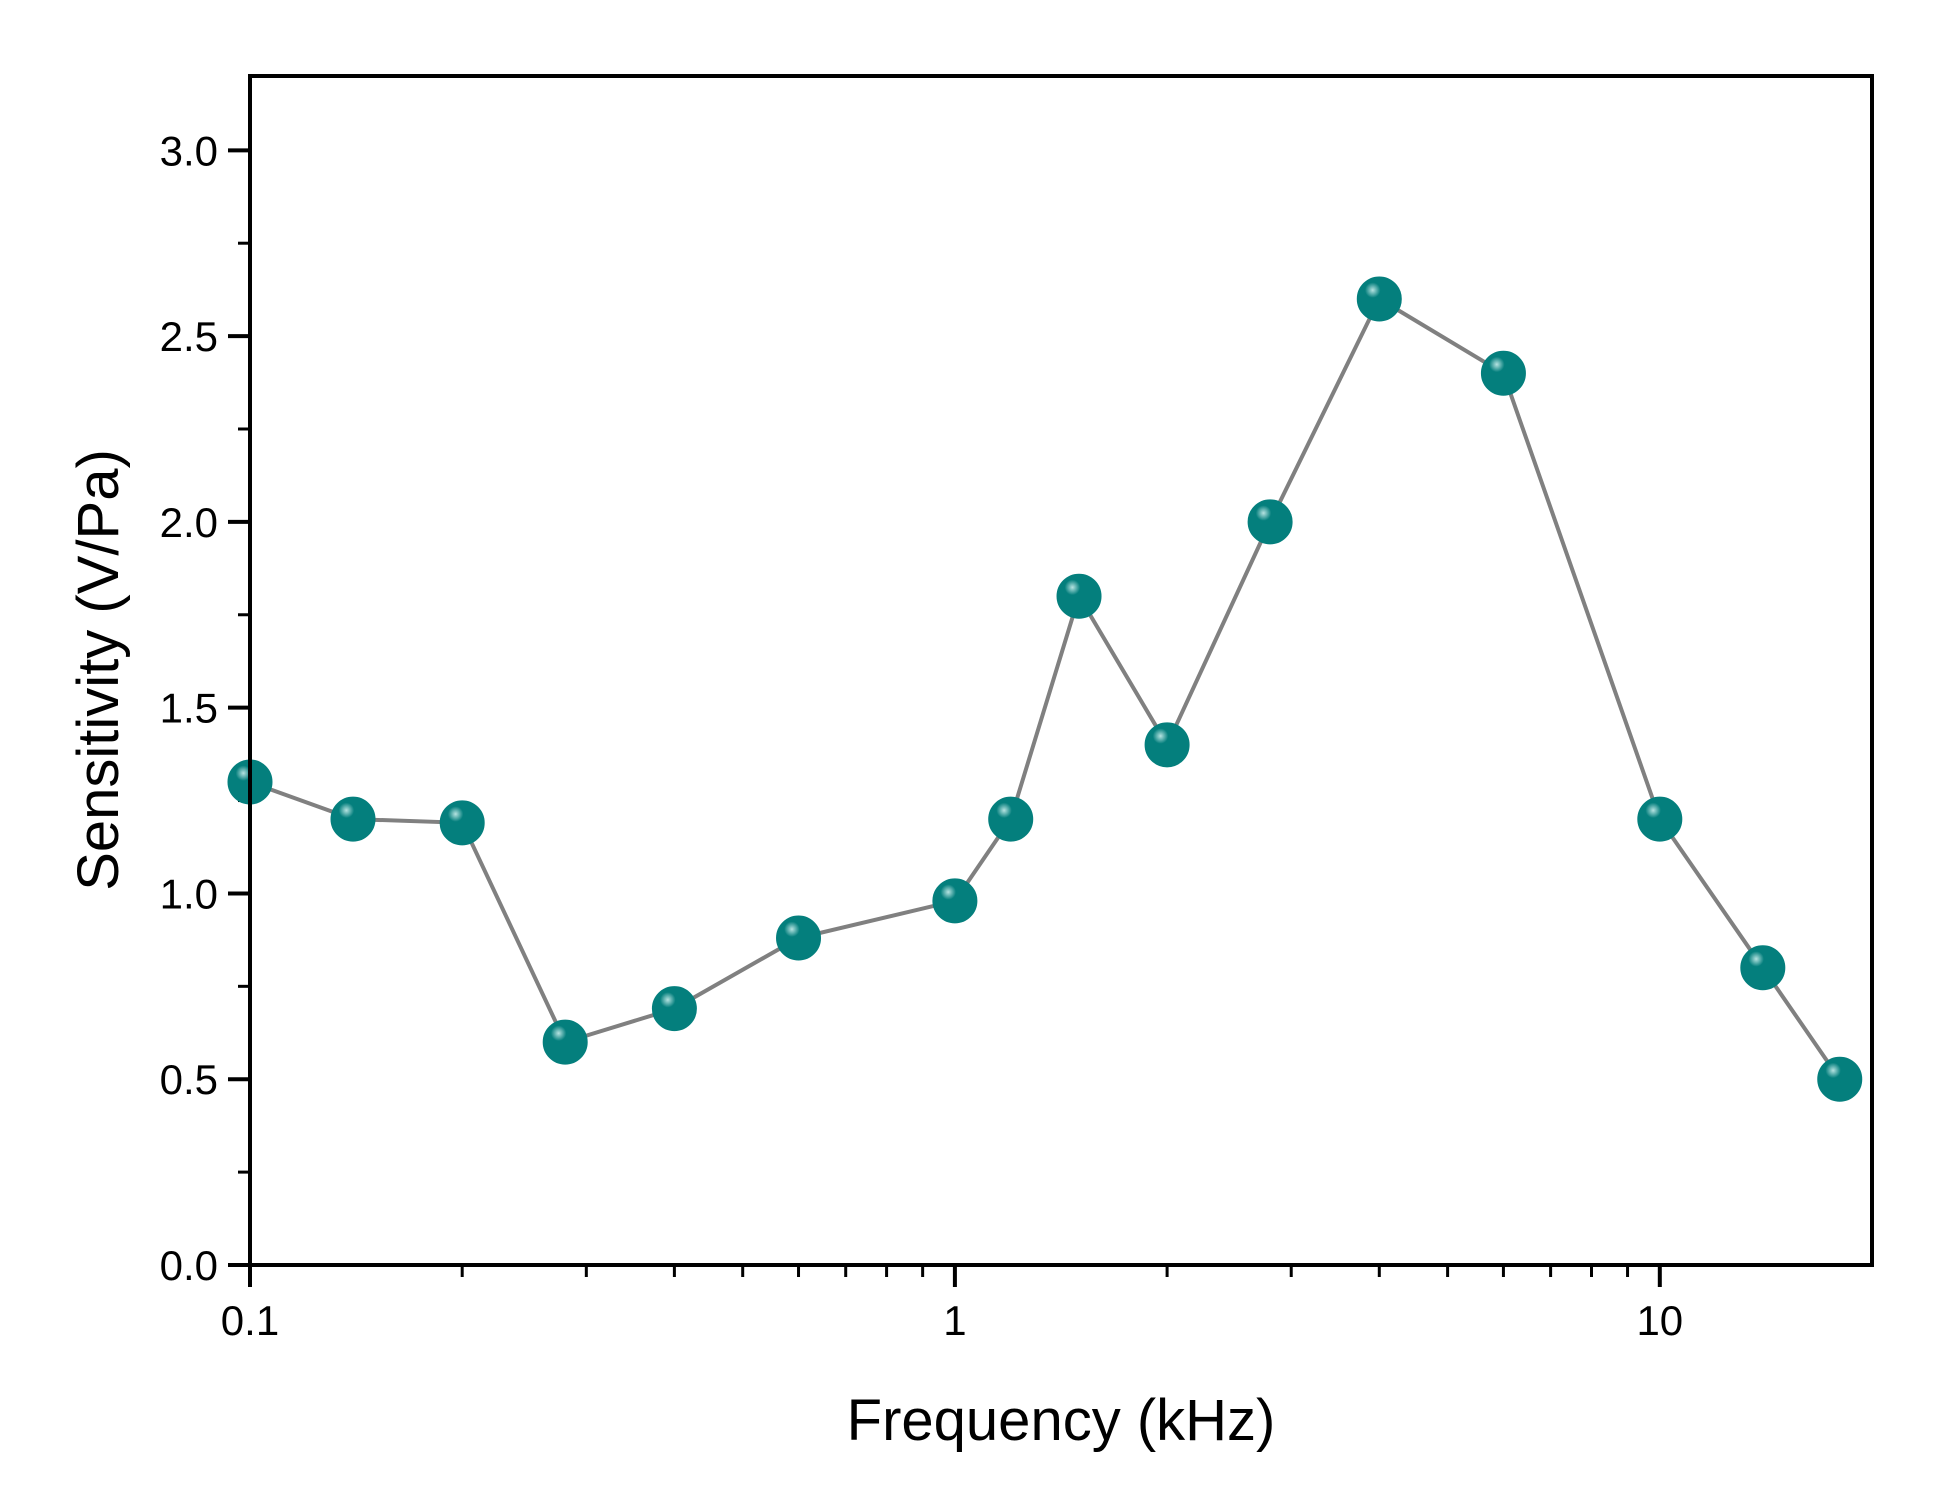 This screenshot has height=1507, width=1954. I want to click on x-tick-label: 10, so click(1659, 1320).